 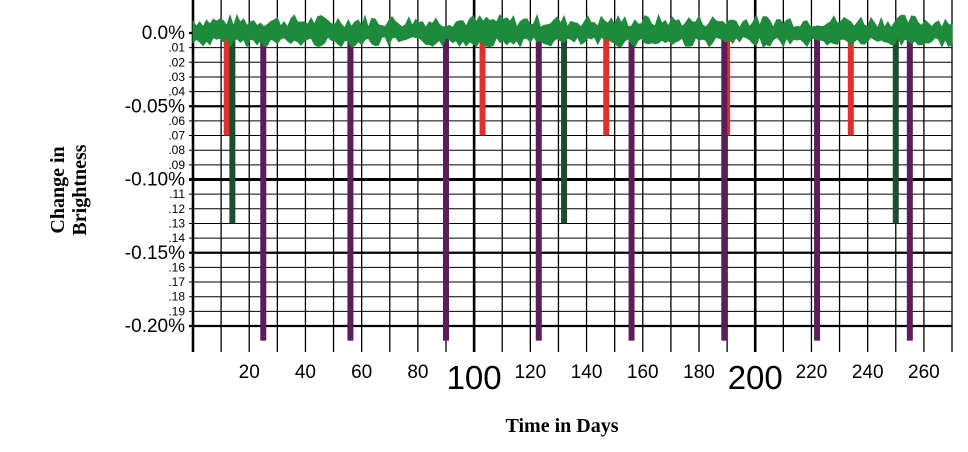 I want to click on x-tick-label: 140, so click(x=587, y=372).